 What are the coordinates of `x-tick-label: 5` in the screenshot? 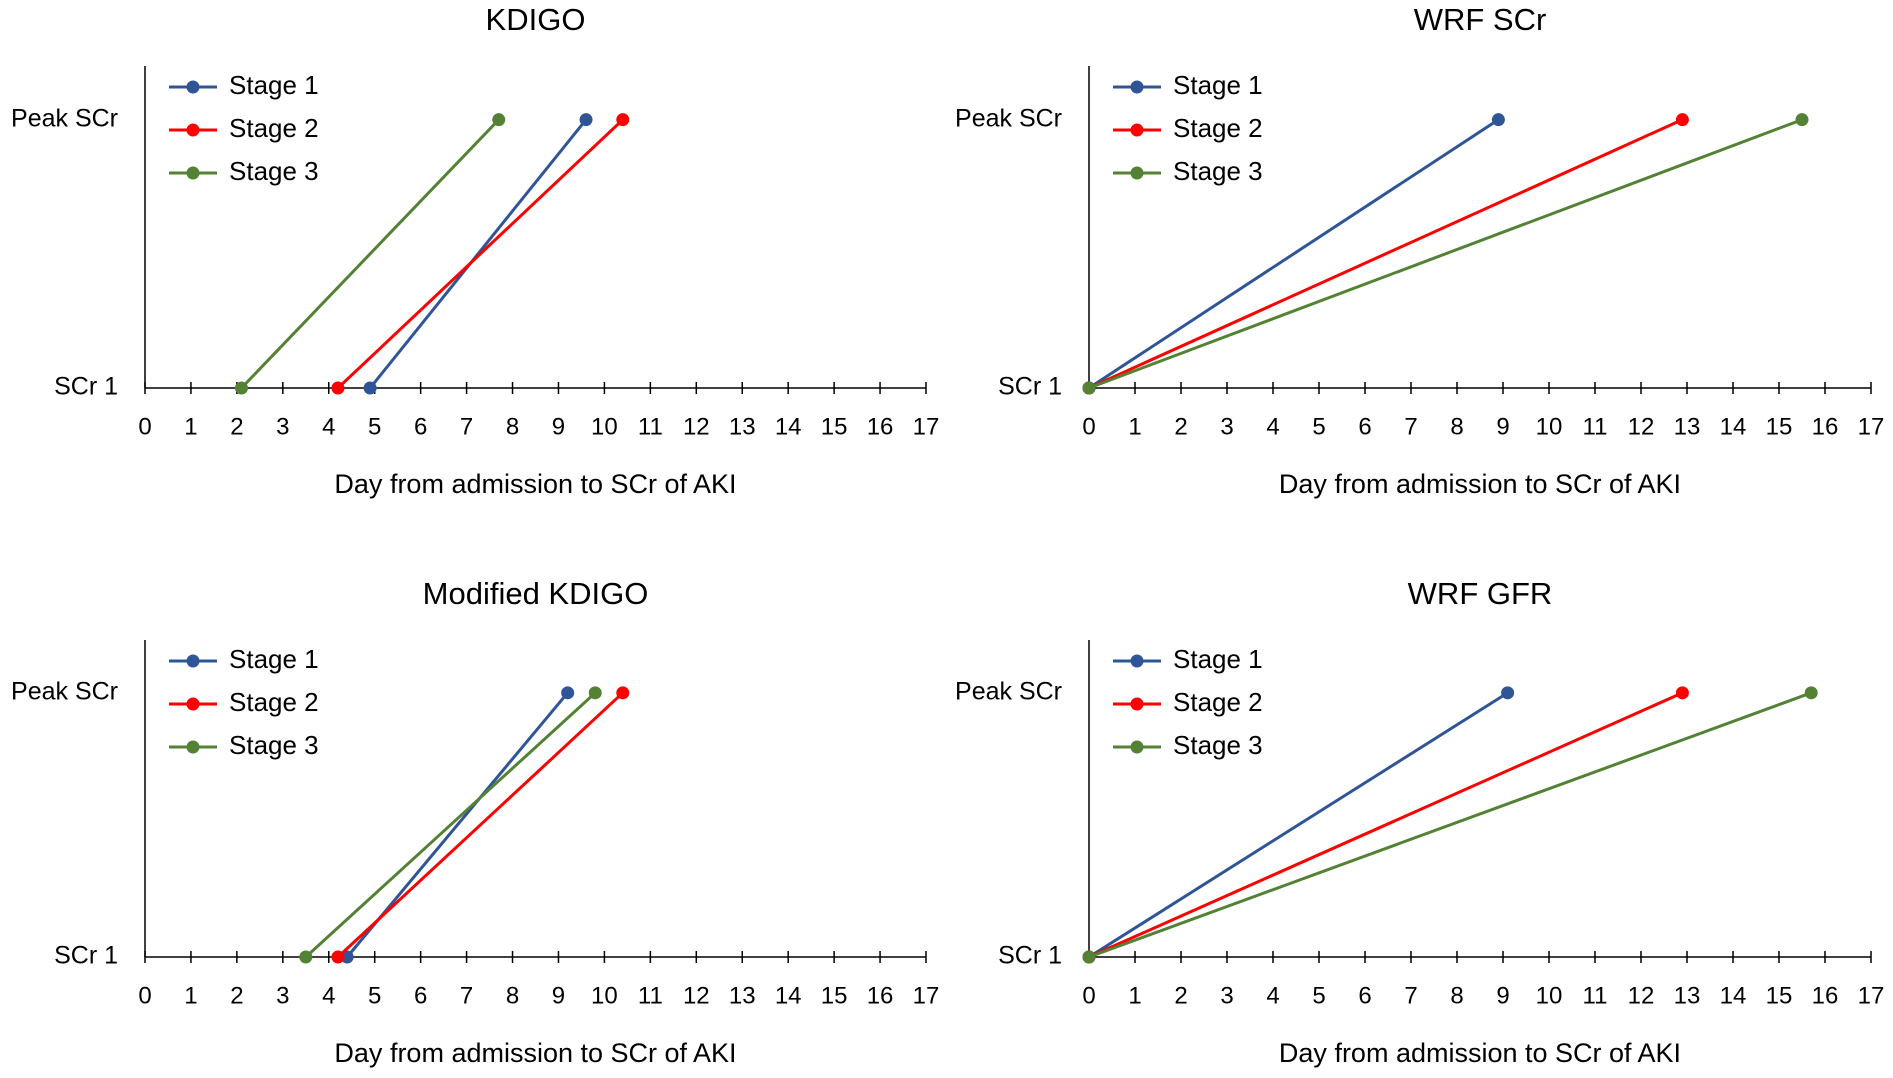 It's located at (1318, 995).